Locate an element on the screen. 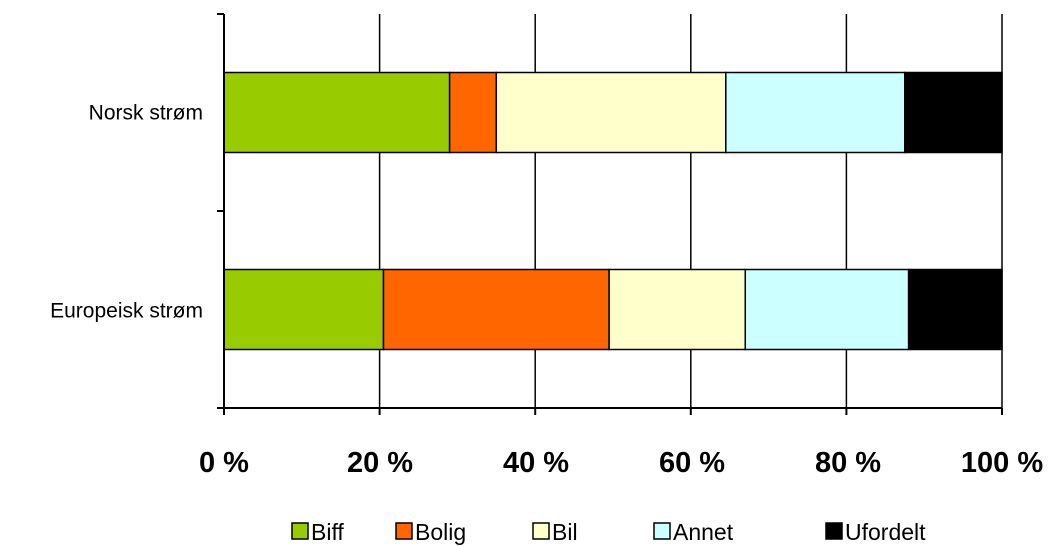 The image size is (1051, 546). legend-label-ufordelt: Ufordelt is located at coordinates (885, 532).